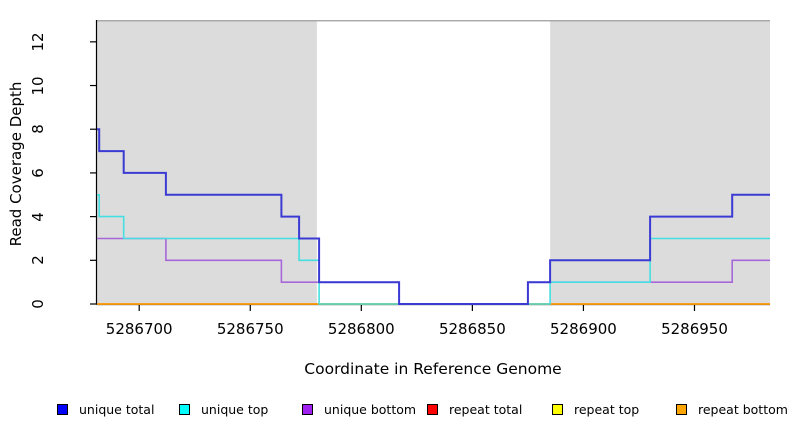 This screenshot has width=792, height=432. Describe the element at coordinates (38, 260) in the screenshot. I see `y-tick-label: 2` at that location.